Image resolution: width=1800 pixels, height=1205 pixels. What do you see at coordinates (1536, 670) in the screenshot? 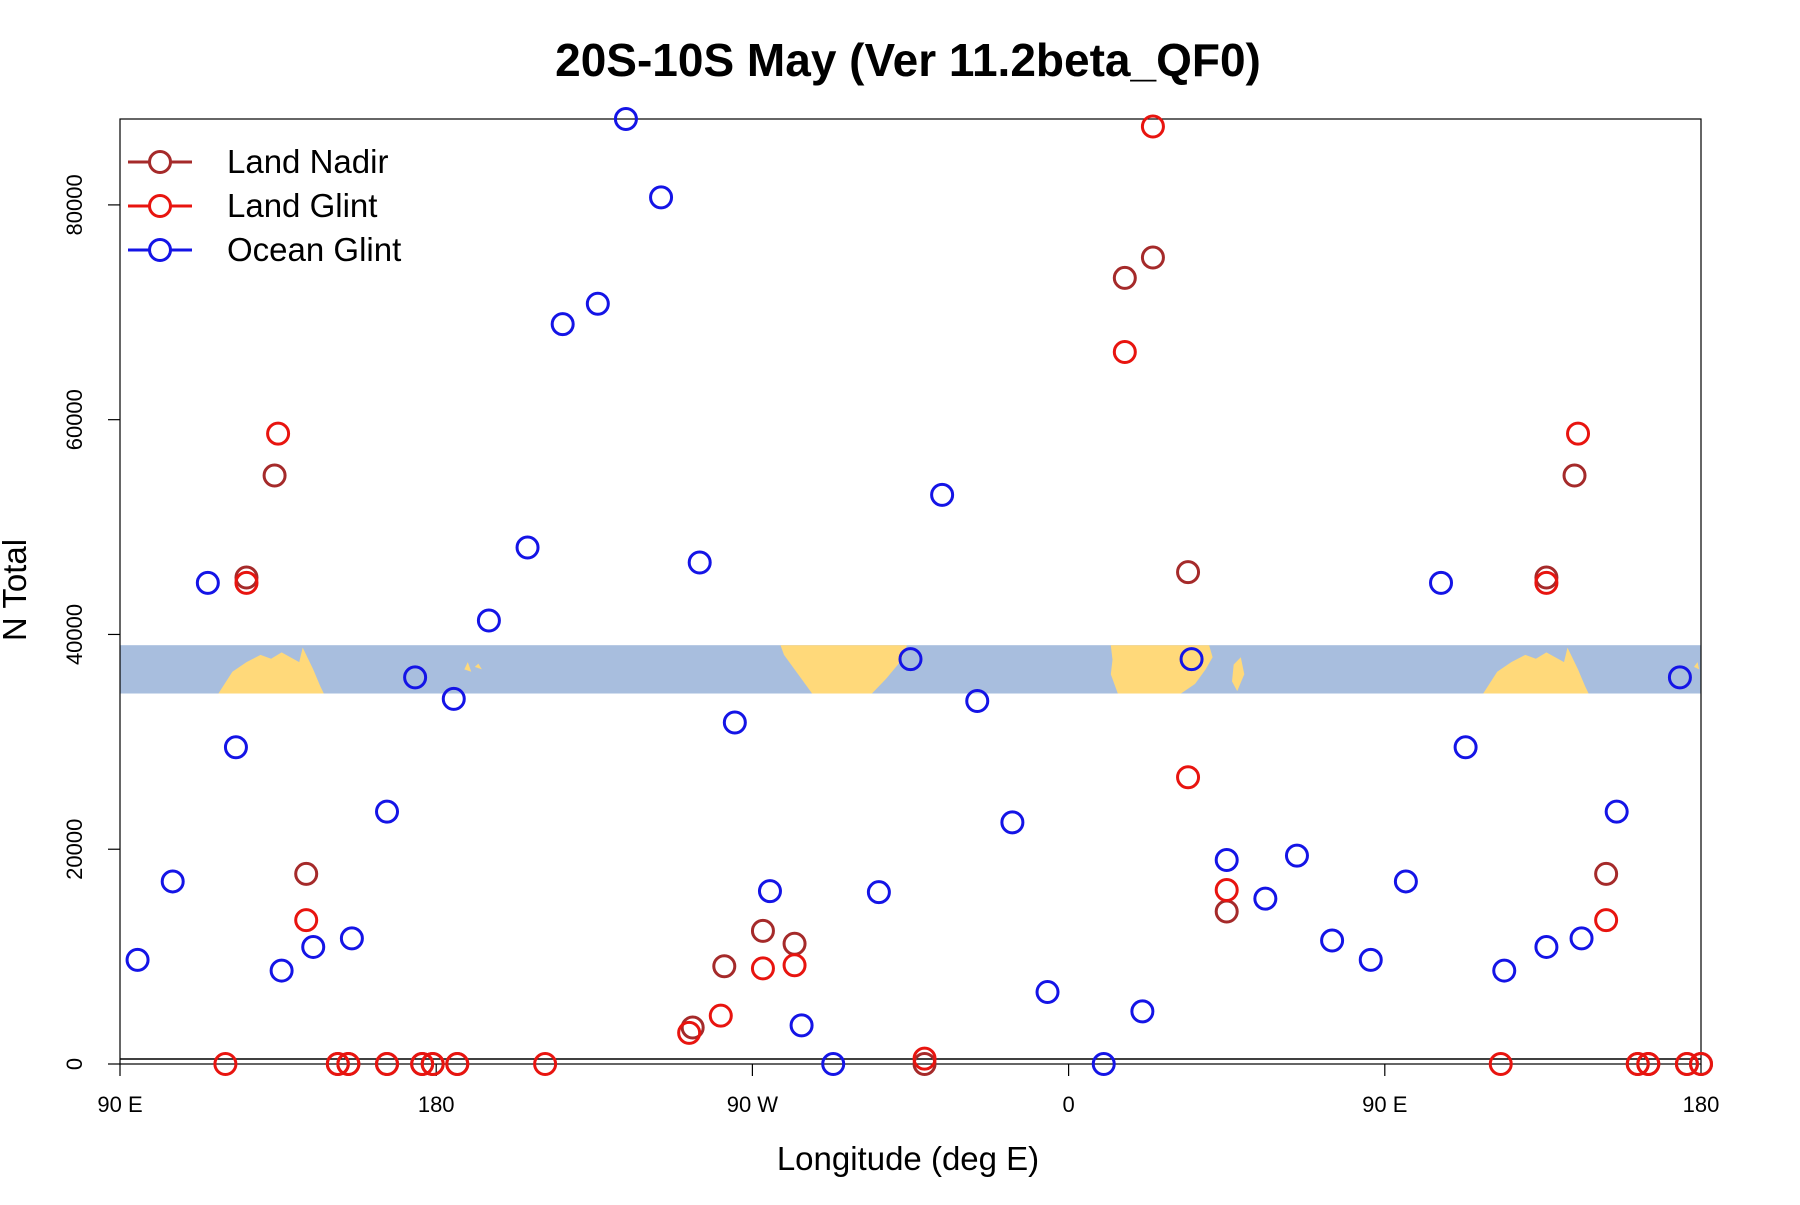
I see `land-australia-repeat` at bounding box center [1536, 670].